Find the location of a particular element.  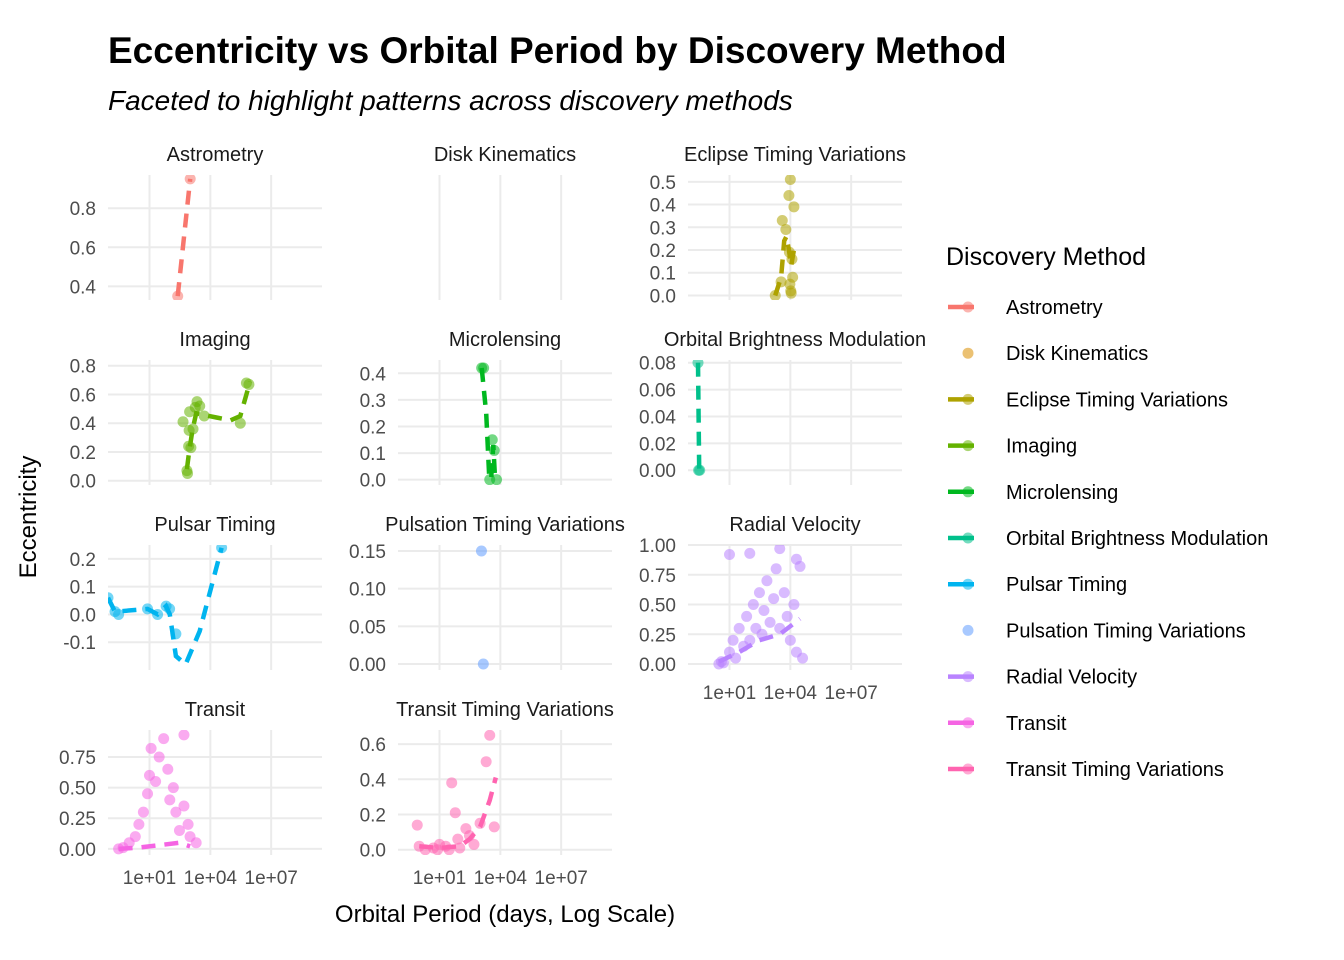

strip-label-transit: Transit is located at coordinates (215, 710).